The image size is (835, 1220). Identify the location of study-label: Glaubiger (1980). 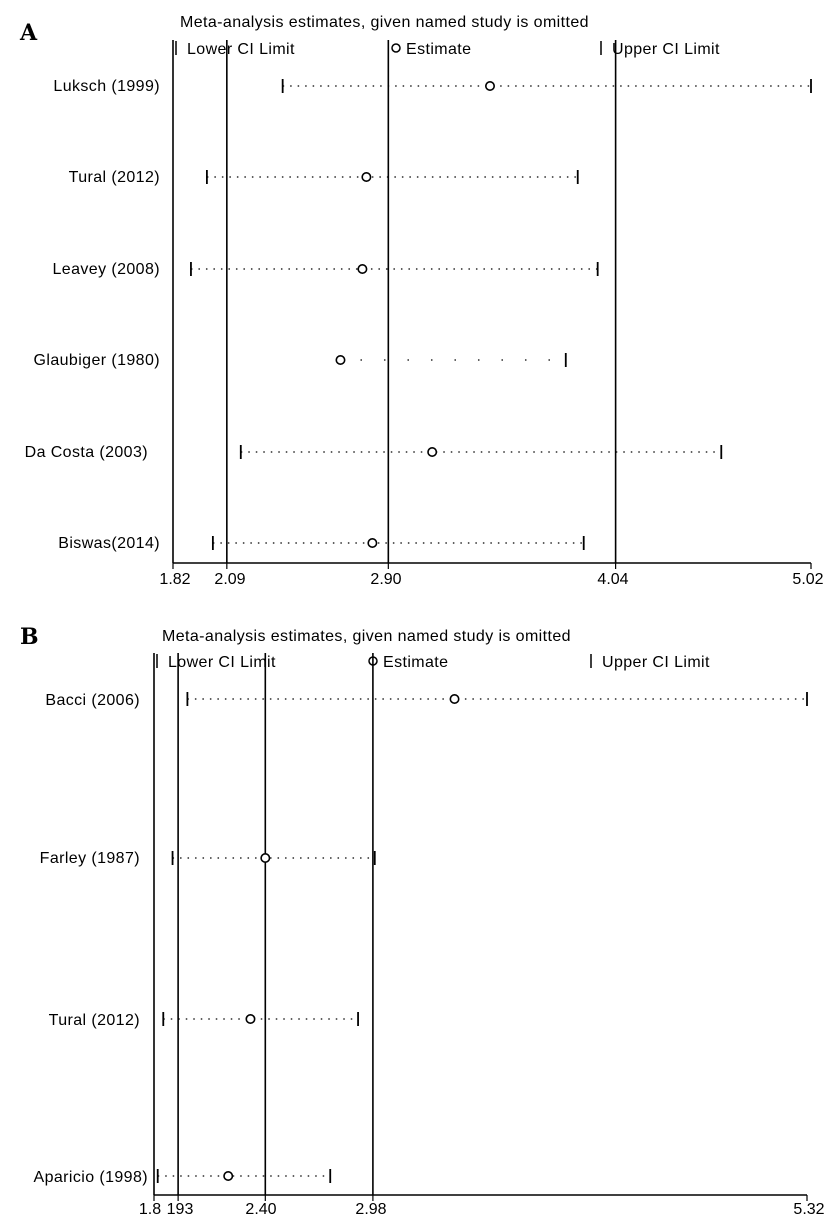
(97, 360).